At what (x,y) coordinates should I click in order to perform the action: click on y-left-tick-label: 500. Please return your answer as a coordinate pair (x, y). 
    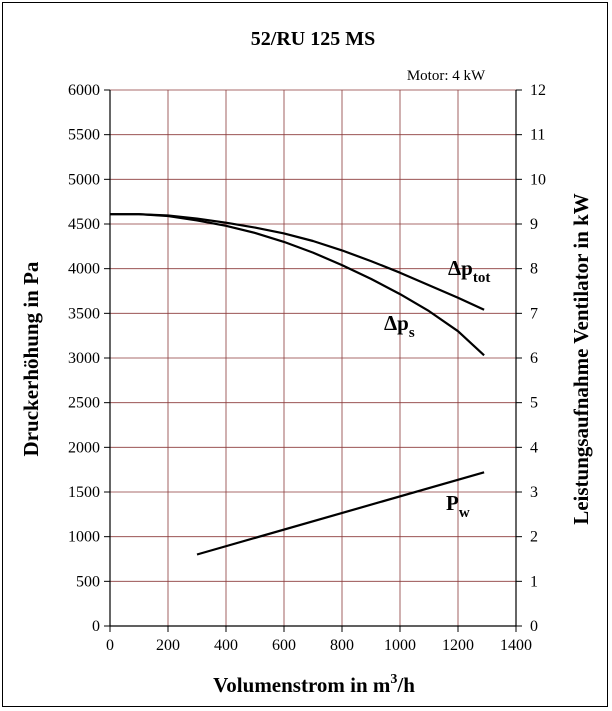
    Looking at the image, I should click on (88, 581).